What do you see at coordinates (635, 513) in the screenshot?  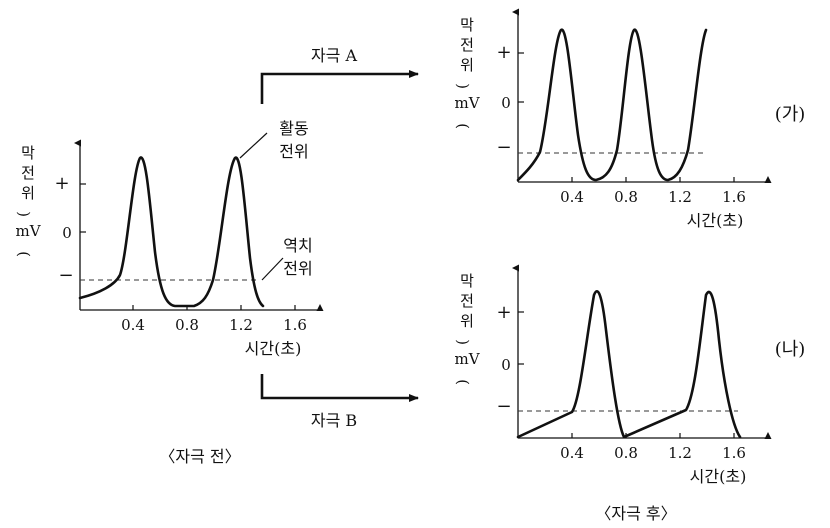 I see `caption-after: 〈자극 후〉` at bounding box center [635, 513].